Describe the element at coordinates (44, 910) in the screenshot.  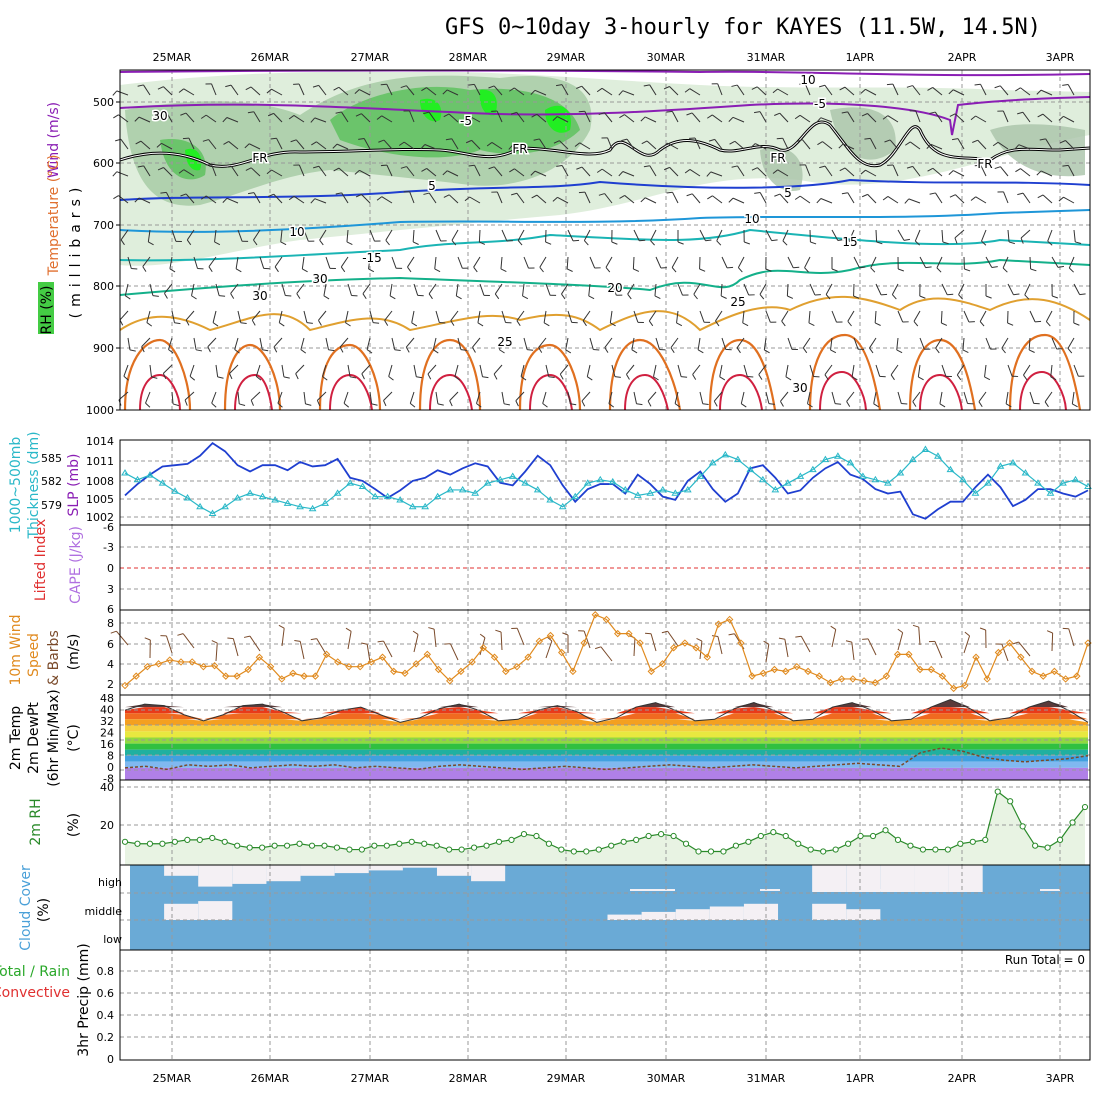
I see `cloud-ylabel-b: (%)` at that location.